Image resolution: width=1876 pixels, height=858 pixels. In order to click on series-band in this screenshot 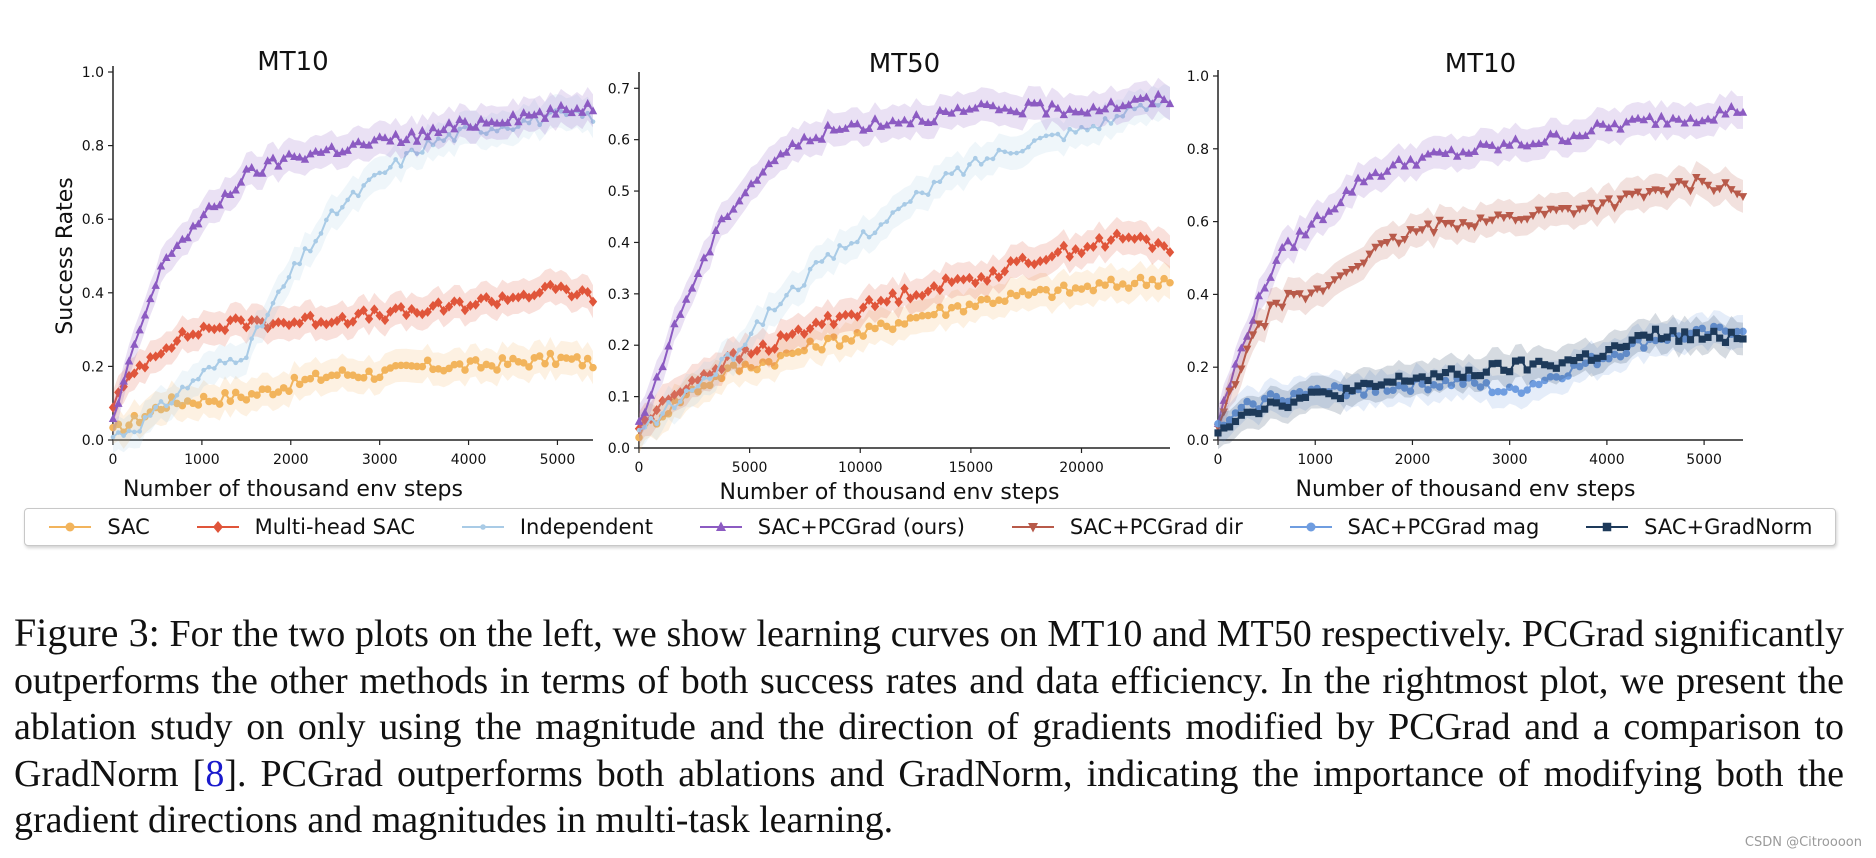, I will do `click(353, 392)`.